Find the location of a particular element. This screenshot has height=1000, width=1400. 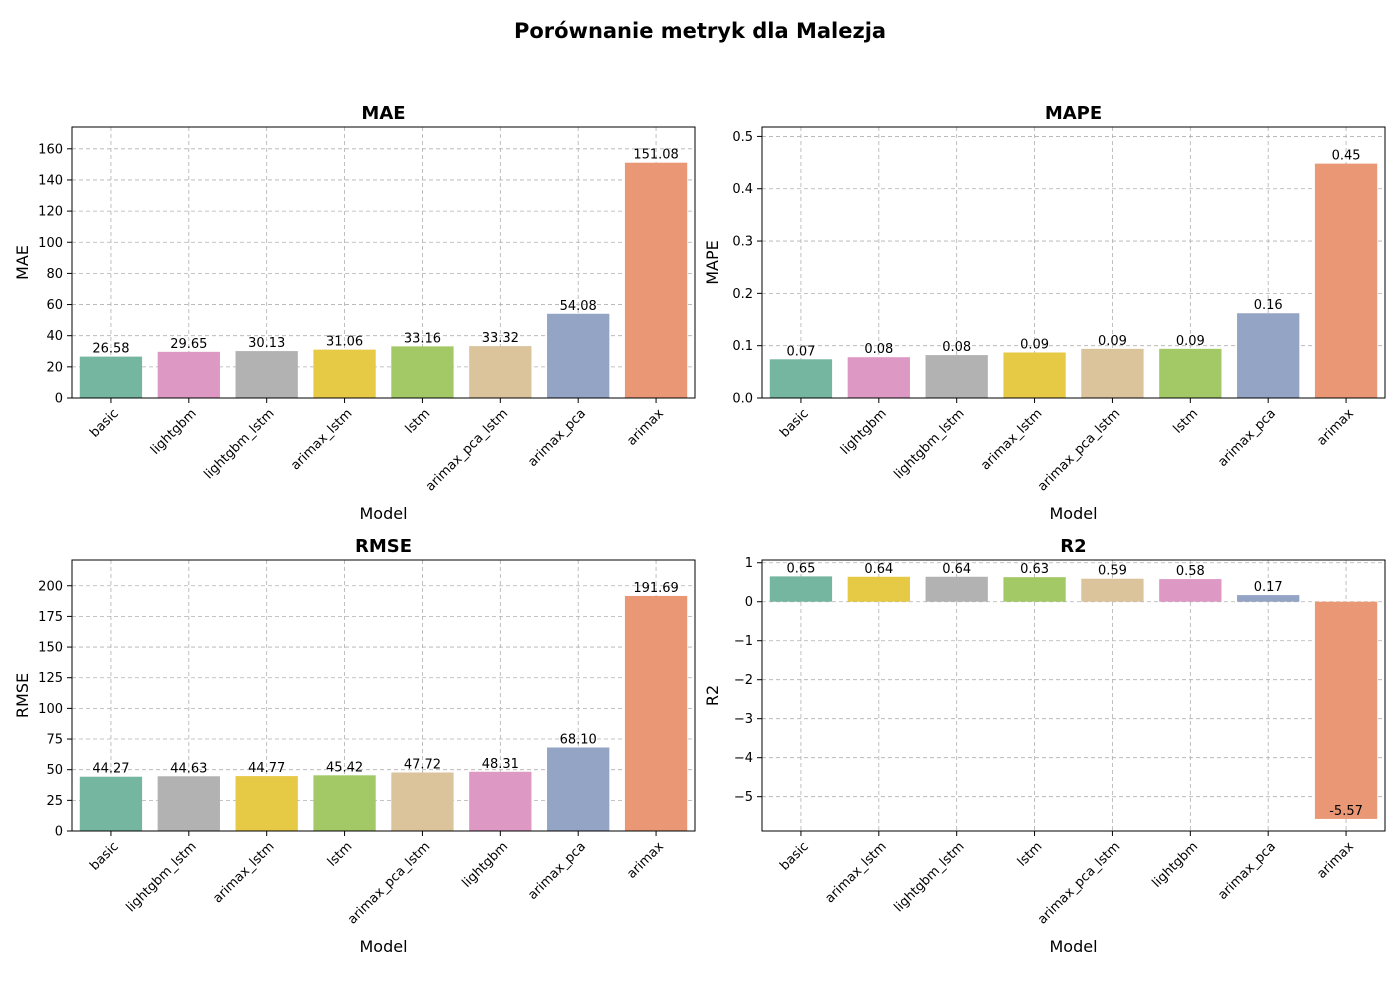

rmse-bar-arimax_pca is located at coordinates (578, 789).